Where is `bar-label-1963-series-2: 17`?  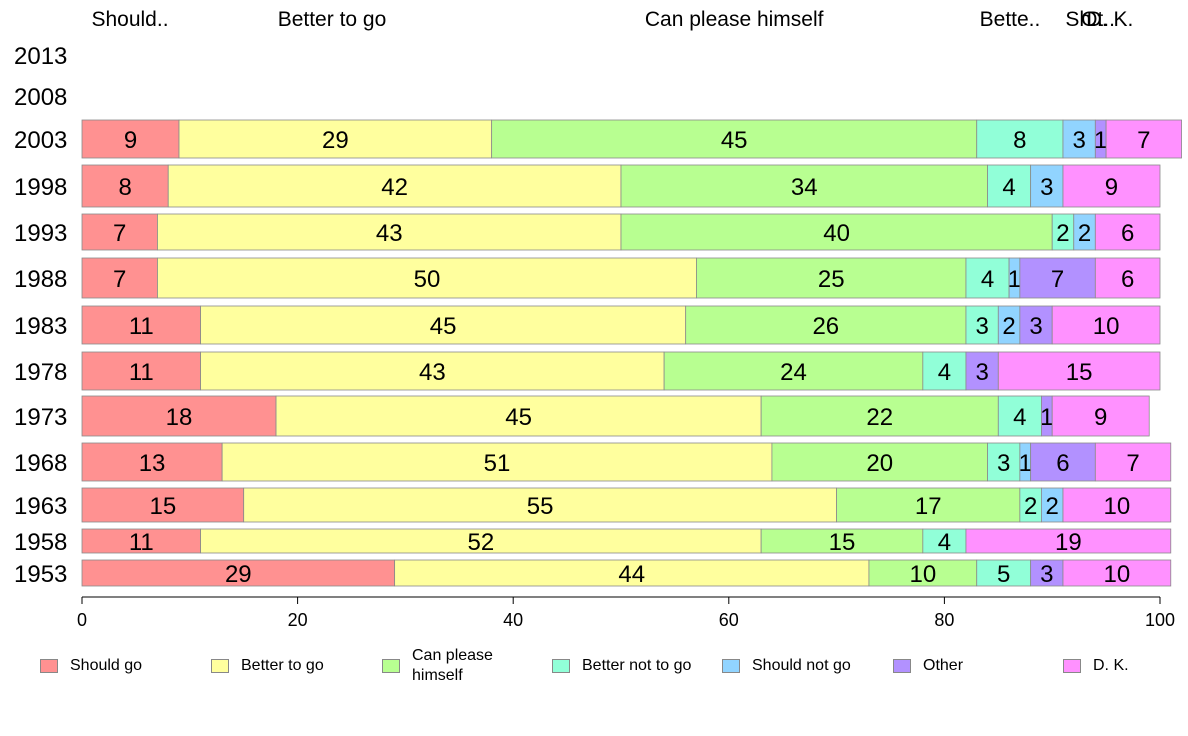
bar-label-1963-series-2: 17 is located at coordinates (928, 506).